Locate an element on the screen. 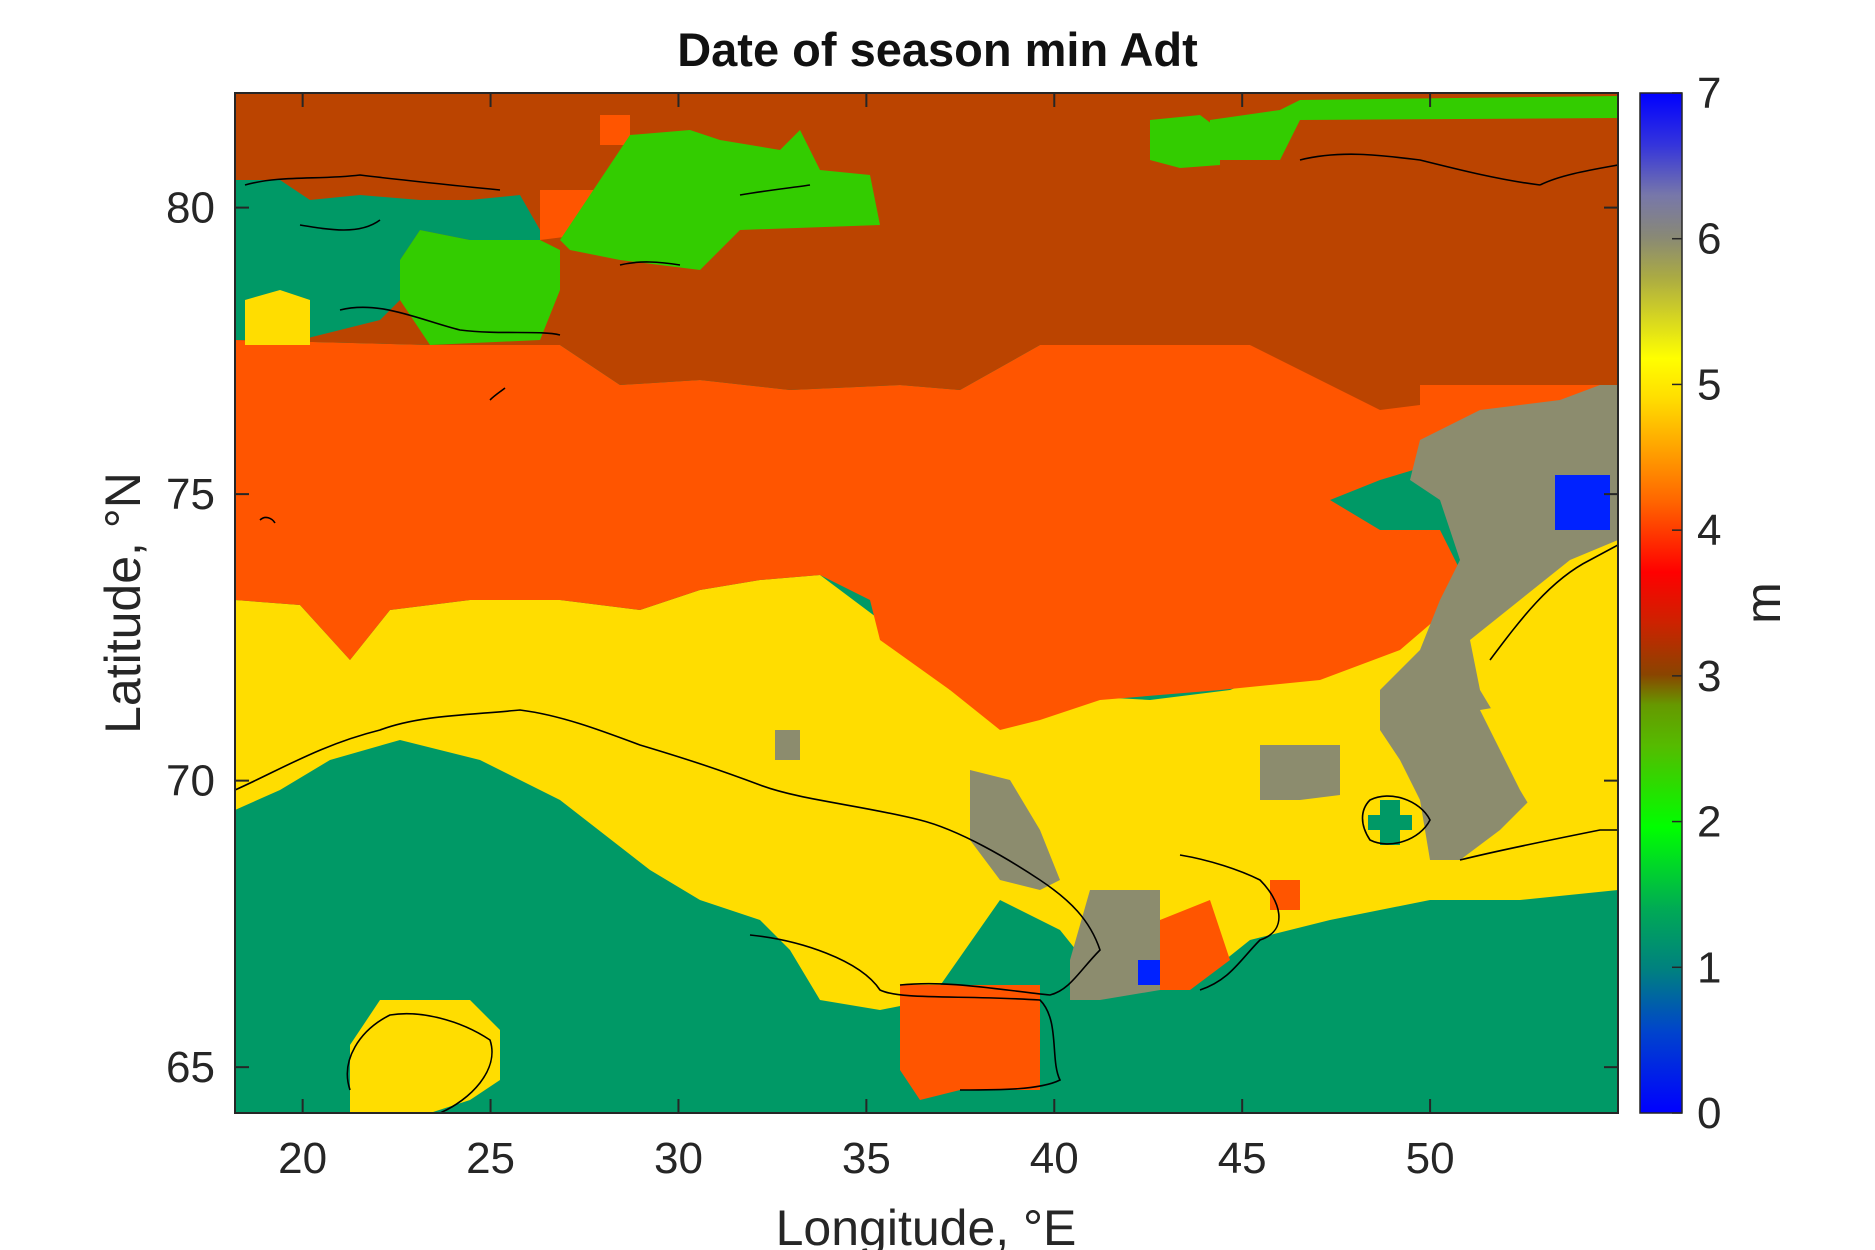 The height and width of the screenshot is (1250, 1875). region-value-2b is located at coordinates (720, 200).